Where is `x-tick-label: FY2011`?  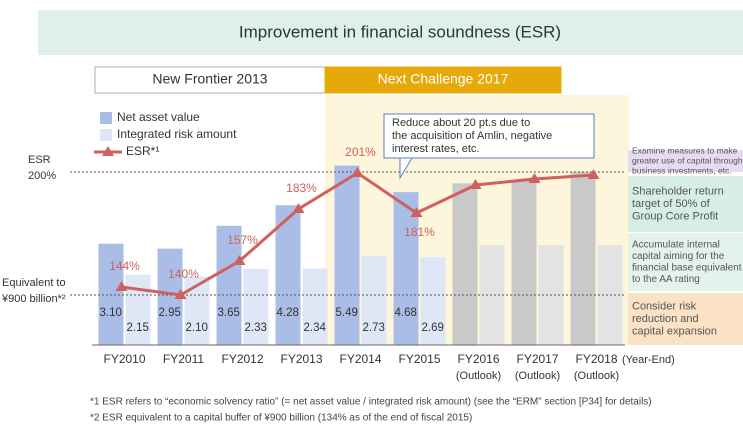
x-tick-label: FY2011 is located at coordinates (183, 359).